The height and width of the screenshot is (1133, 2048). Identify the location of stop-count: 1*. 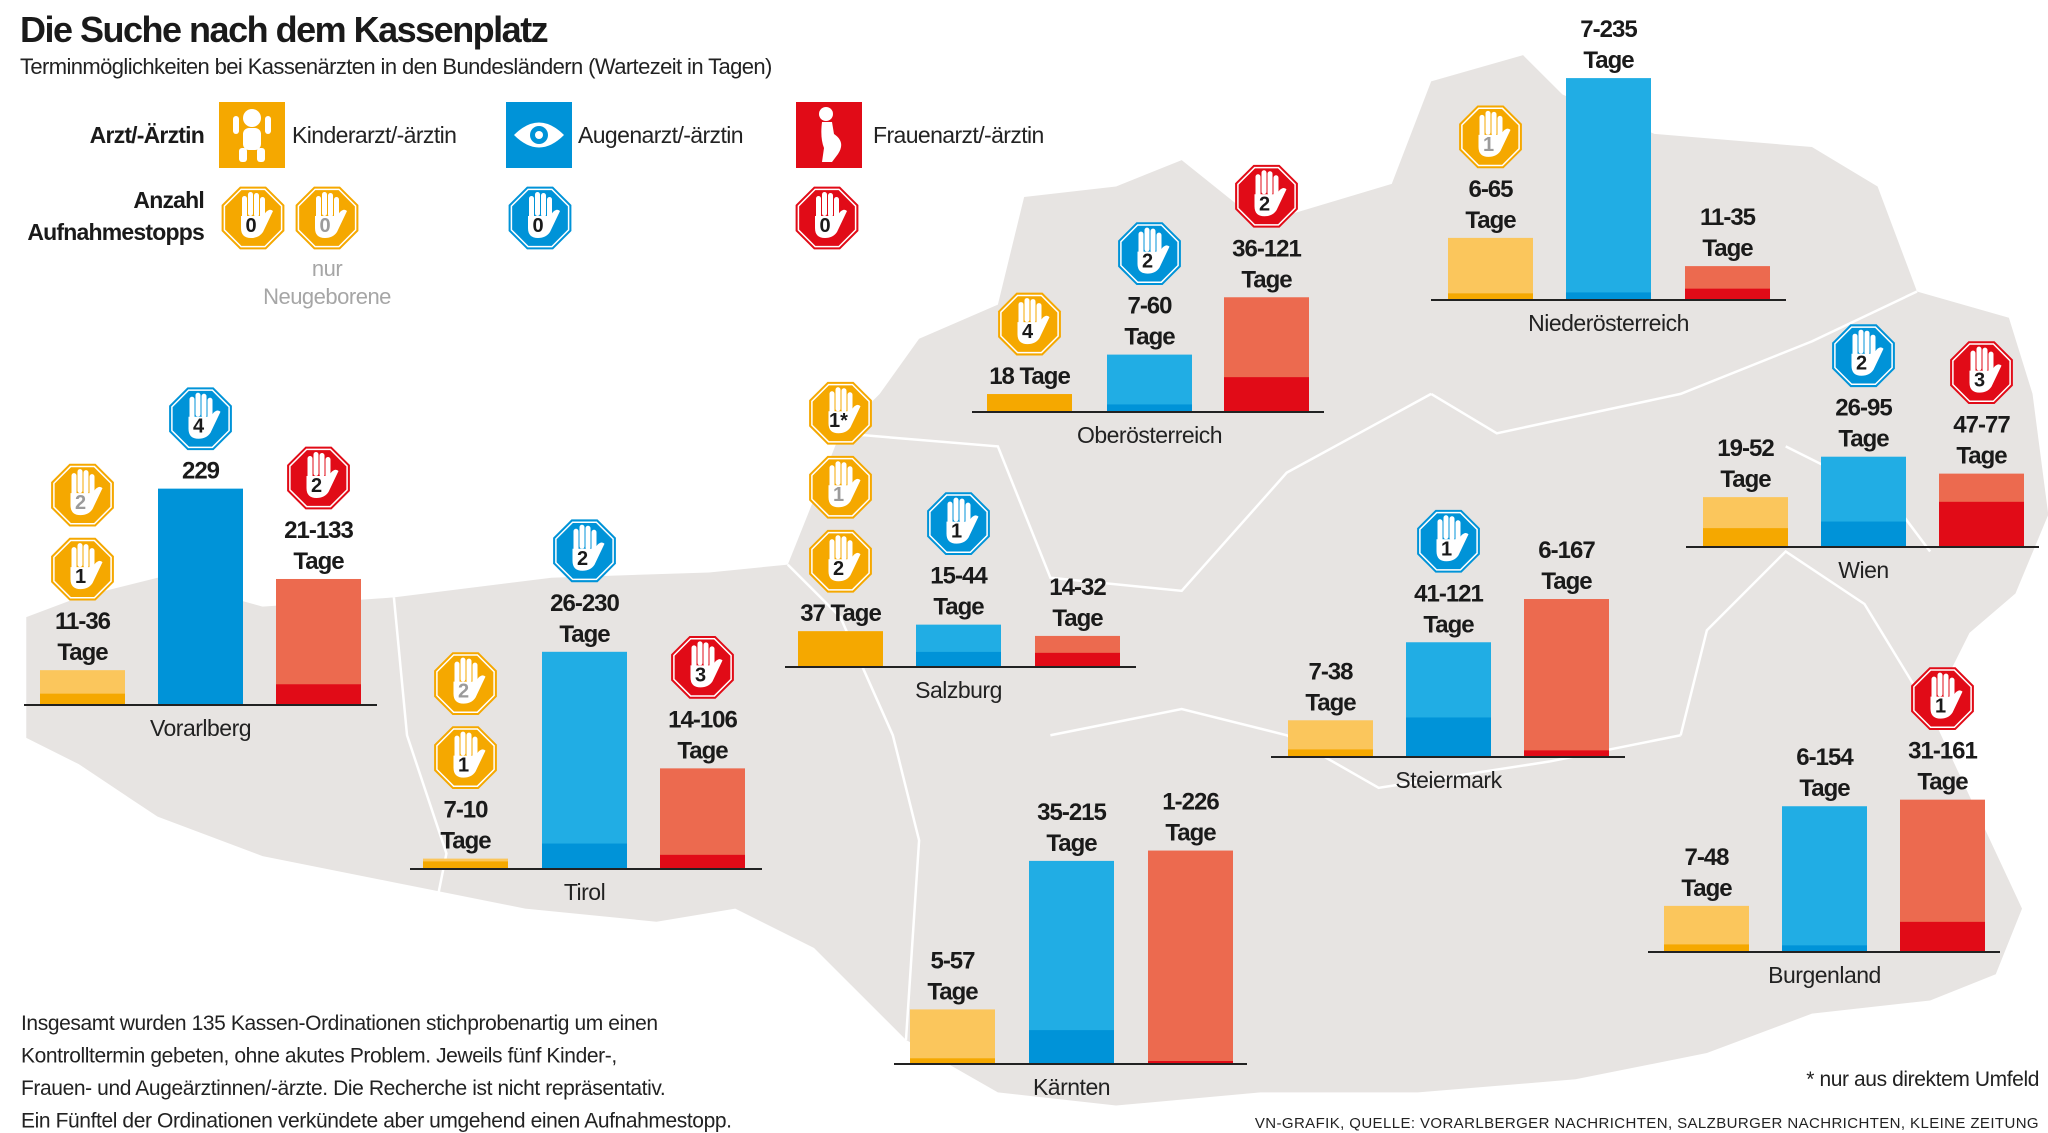
(838, 421).